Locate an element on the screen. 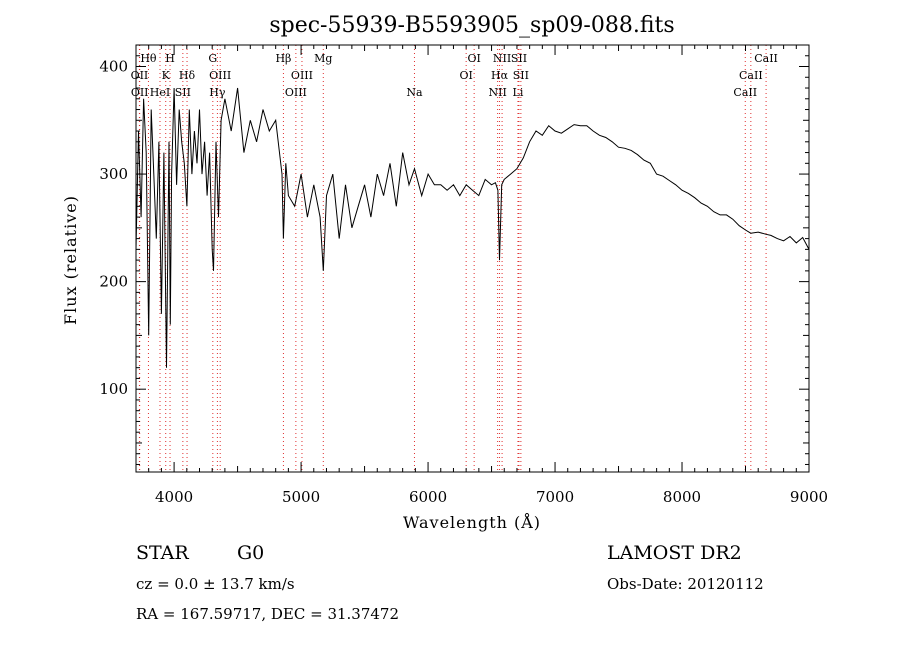 The image size is (900, 650). spectral-line-label: Li is located at coordinates (518, 92).